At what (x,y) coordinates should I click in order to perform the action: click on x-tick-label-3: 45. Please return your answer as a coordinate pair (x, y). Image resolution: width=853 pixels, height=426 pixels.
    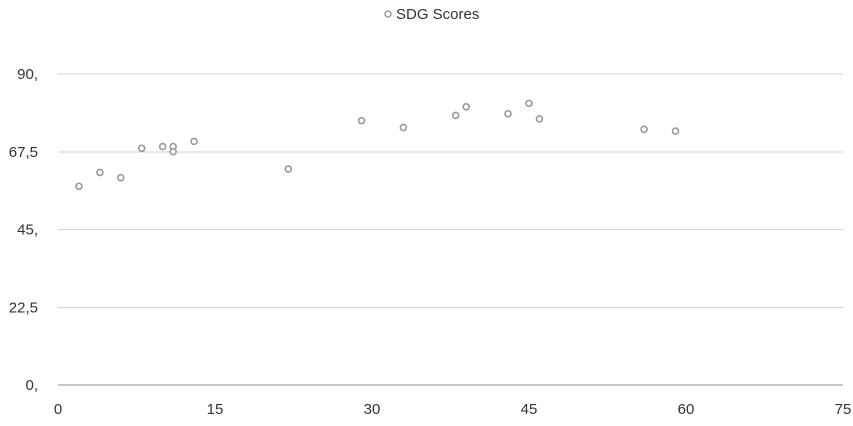
    Looking at the image, I should click on (529, 409).